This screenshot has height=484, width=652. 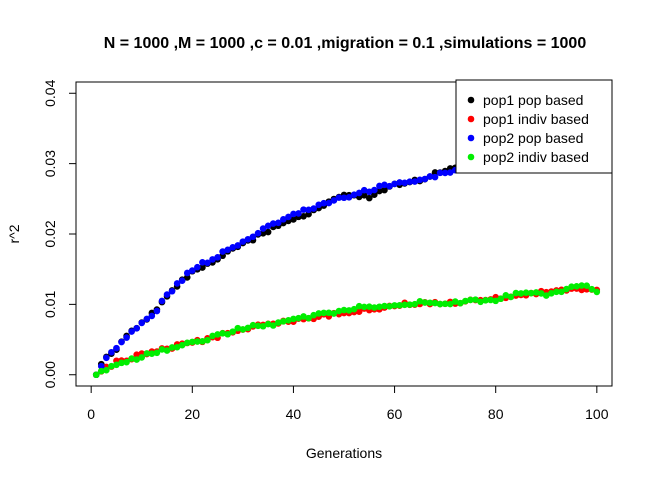 I want to click on y-tick-label: 0.04, so click(x=50, y=92).